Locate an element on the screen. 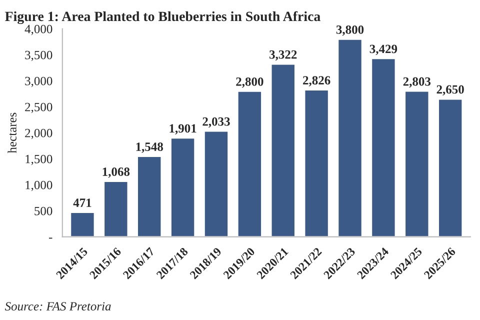 The image size is (480, 320). y-tick-label: 3,000 is located at coordinates (38, 82).